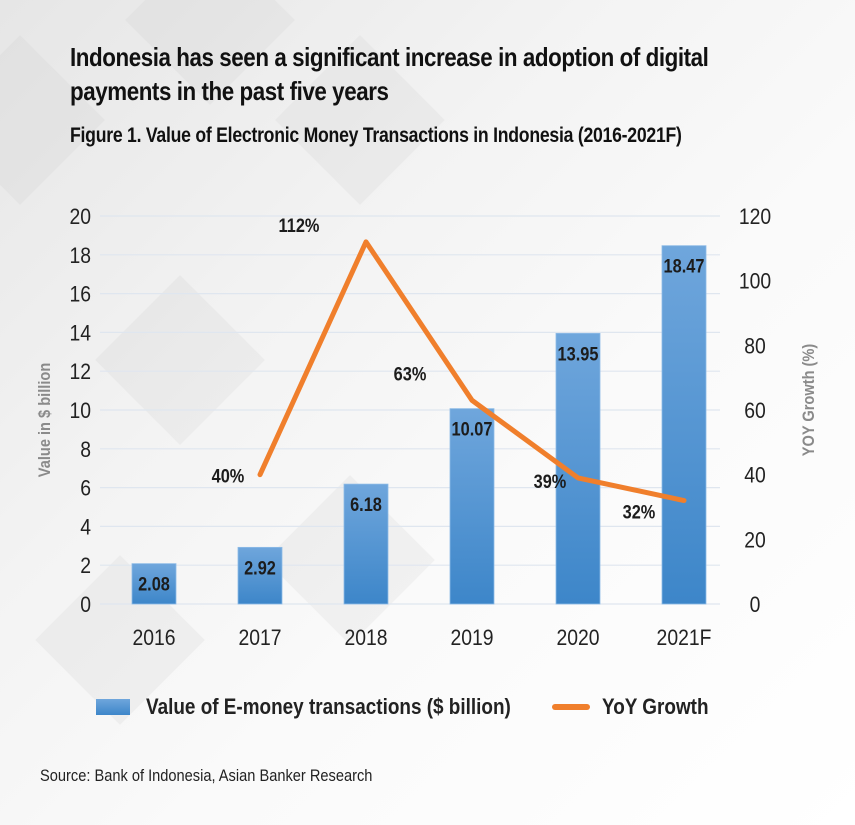 The width and height of the screenshot is (855, 825). Describe the element at coordinates (571, 707) in the screenshot. I see `legend-line-swatch-icon` at that location.